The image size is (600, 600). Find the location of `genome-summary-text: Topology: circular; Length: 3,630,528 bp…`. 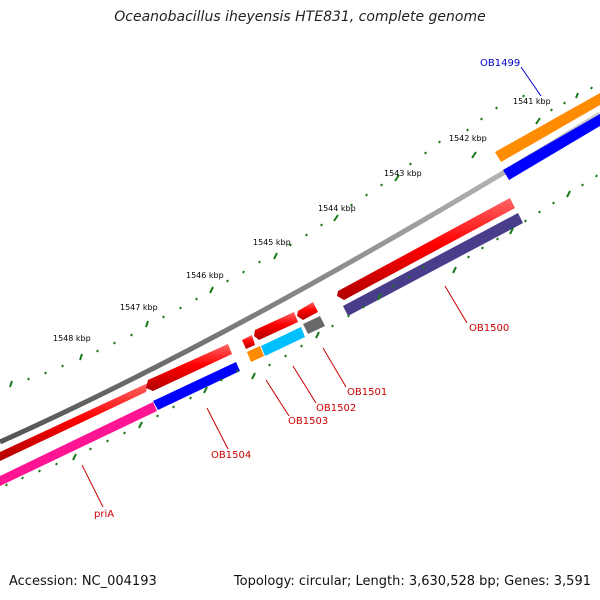

genome-summary-text: Topology: circular; Length: 3,630,528 bp… is located at coordinates (412, 581).